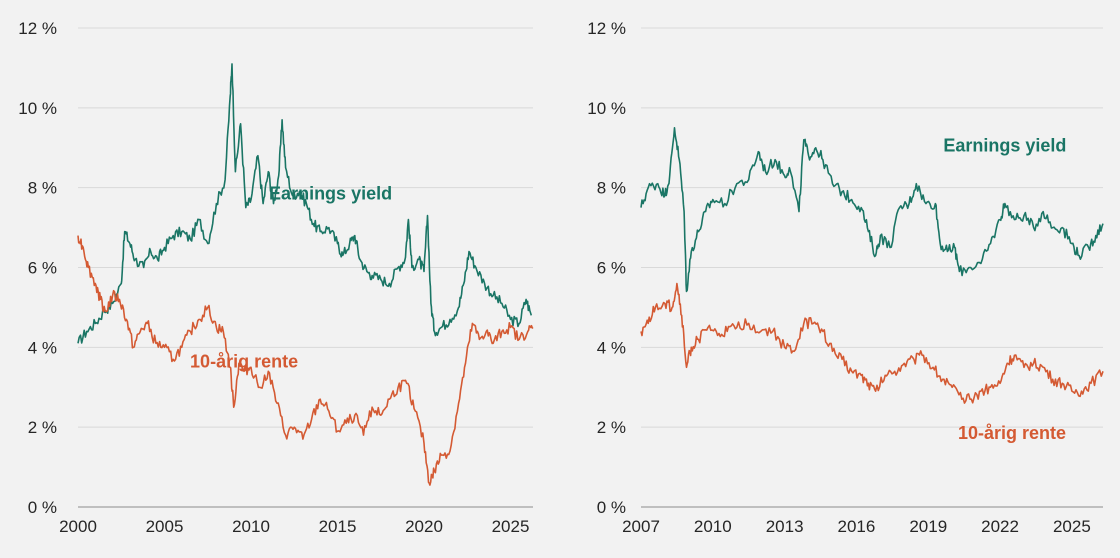 The height and width of the screenshot is (558, 1120). I want to click on x-tick-label: 2007, so click(641, 526).